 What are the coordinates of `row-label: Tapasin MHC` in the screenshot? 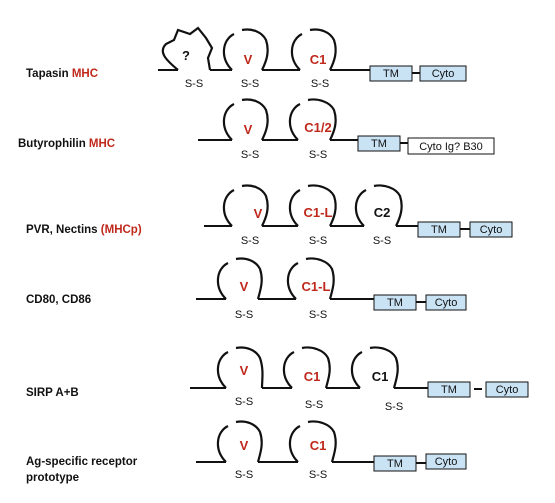 It's located at (62, 74).